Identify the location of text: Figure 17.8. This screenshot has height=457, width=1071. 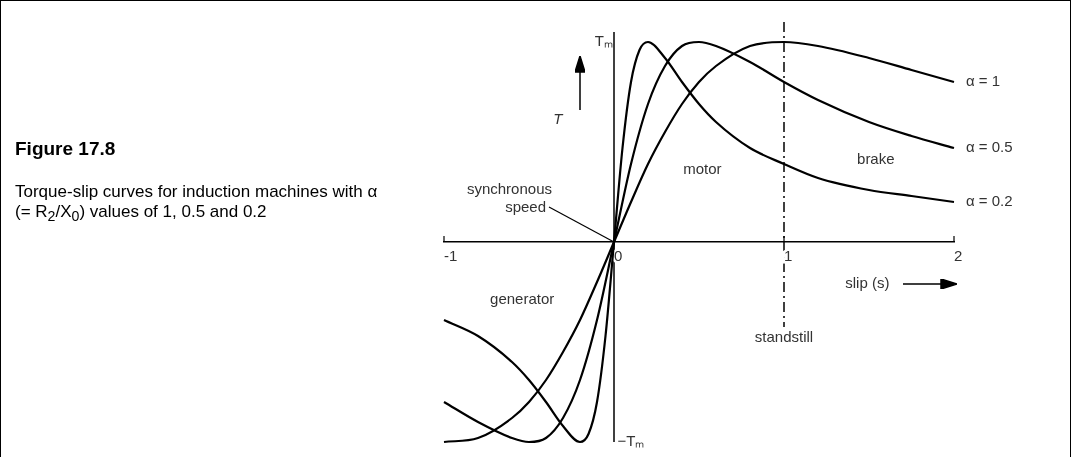
(66, 149).